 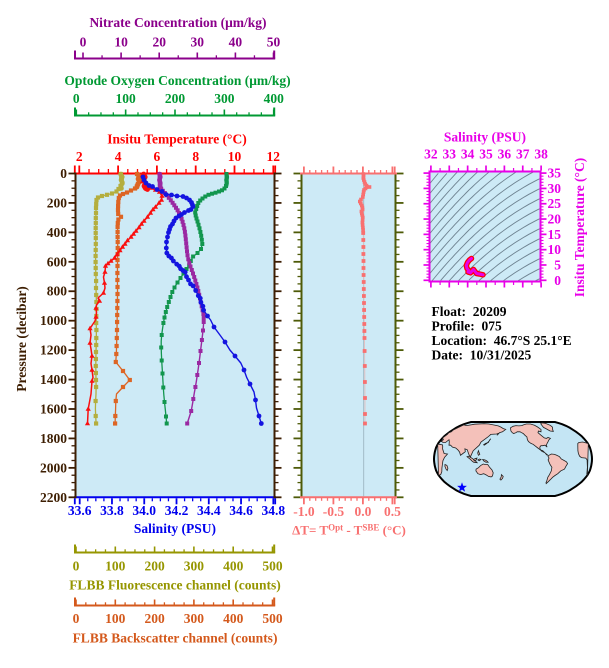 What do you see at coordinates (144, 510) in the screenshot?
I see `svg-text: 34.0` at bounding box center [144, 510].